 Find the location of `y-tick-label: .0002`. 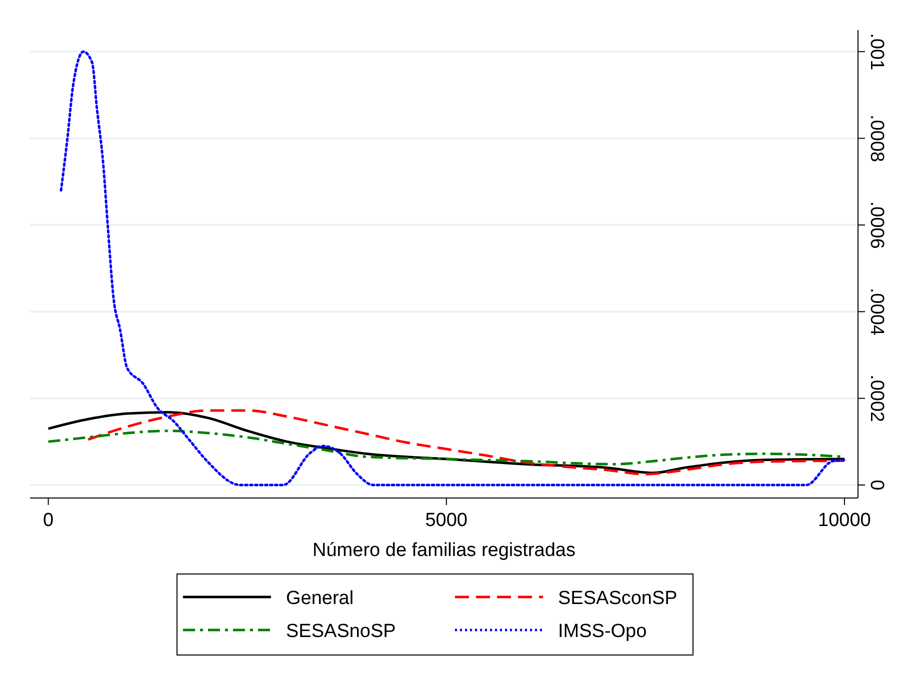

y-tick-label: .0002 is located at coordinates (876, 398).